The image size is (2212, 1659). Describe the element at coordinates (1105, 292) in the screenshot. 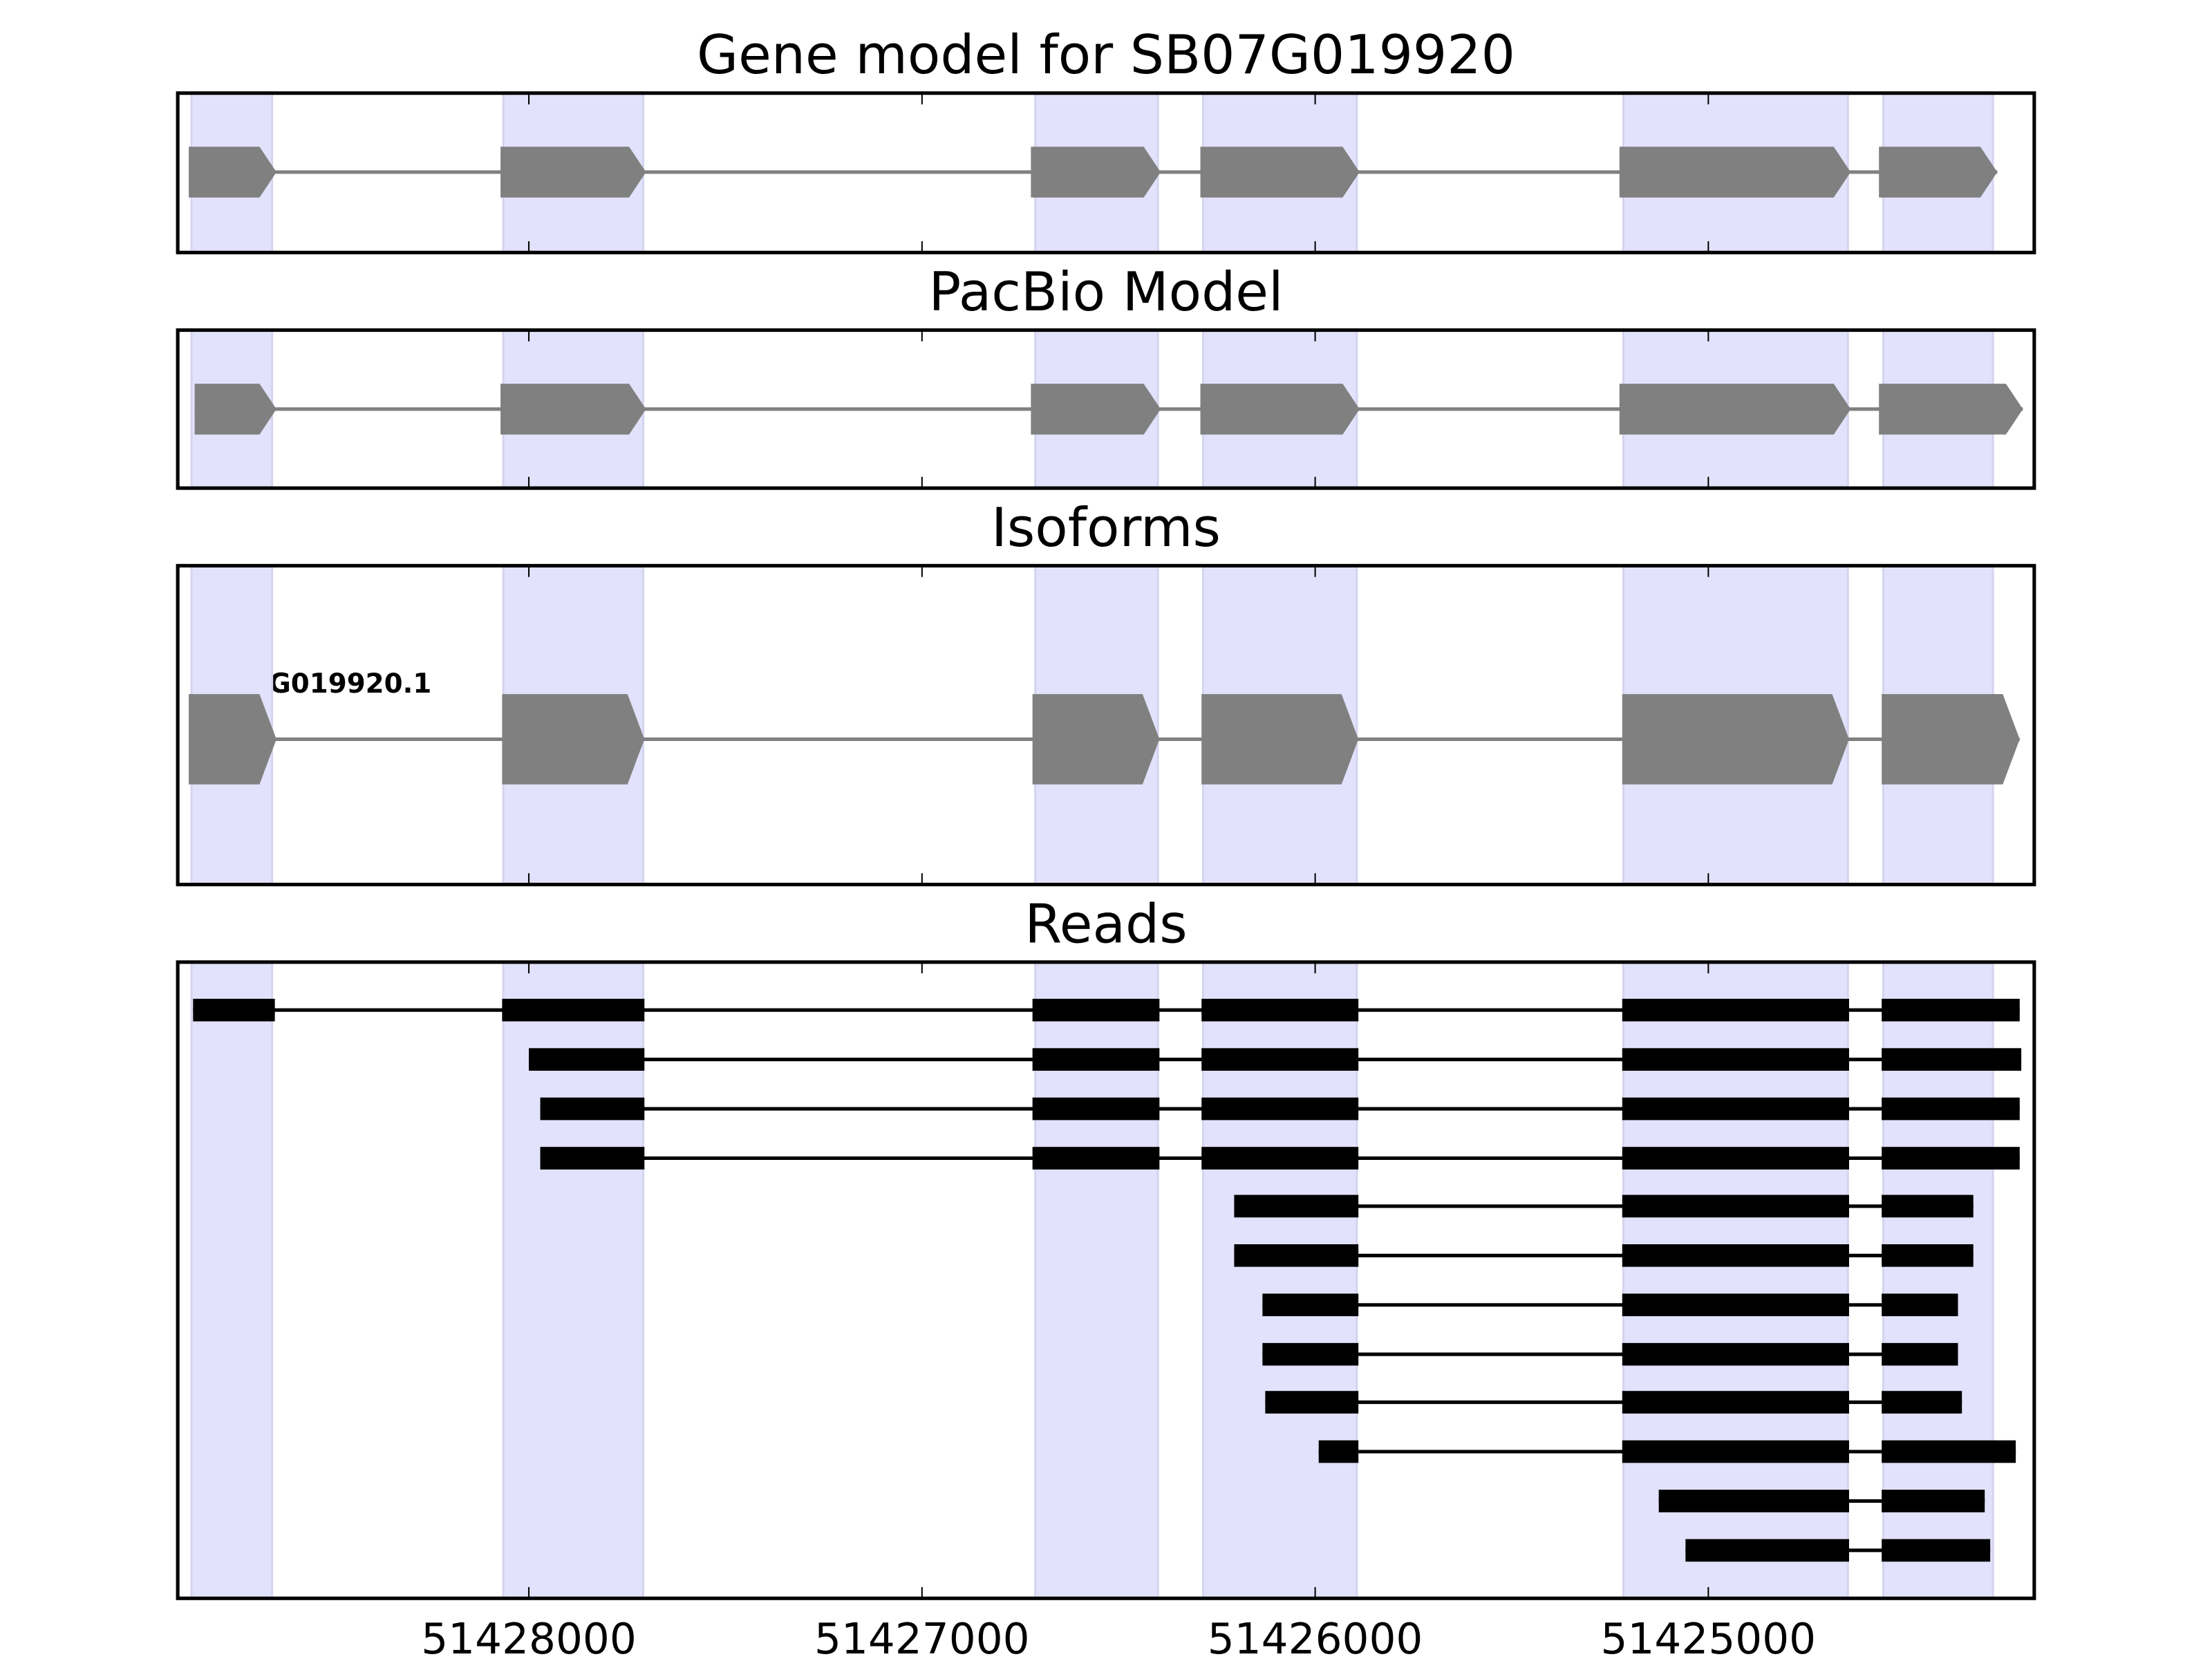

I see `panel-title-pacbio: PacBio Model` at that location.